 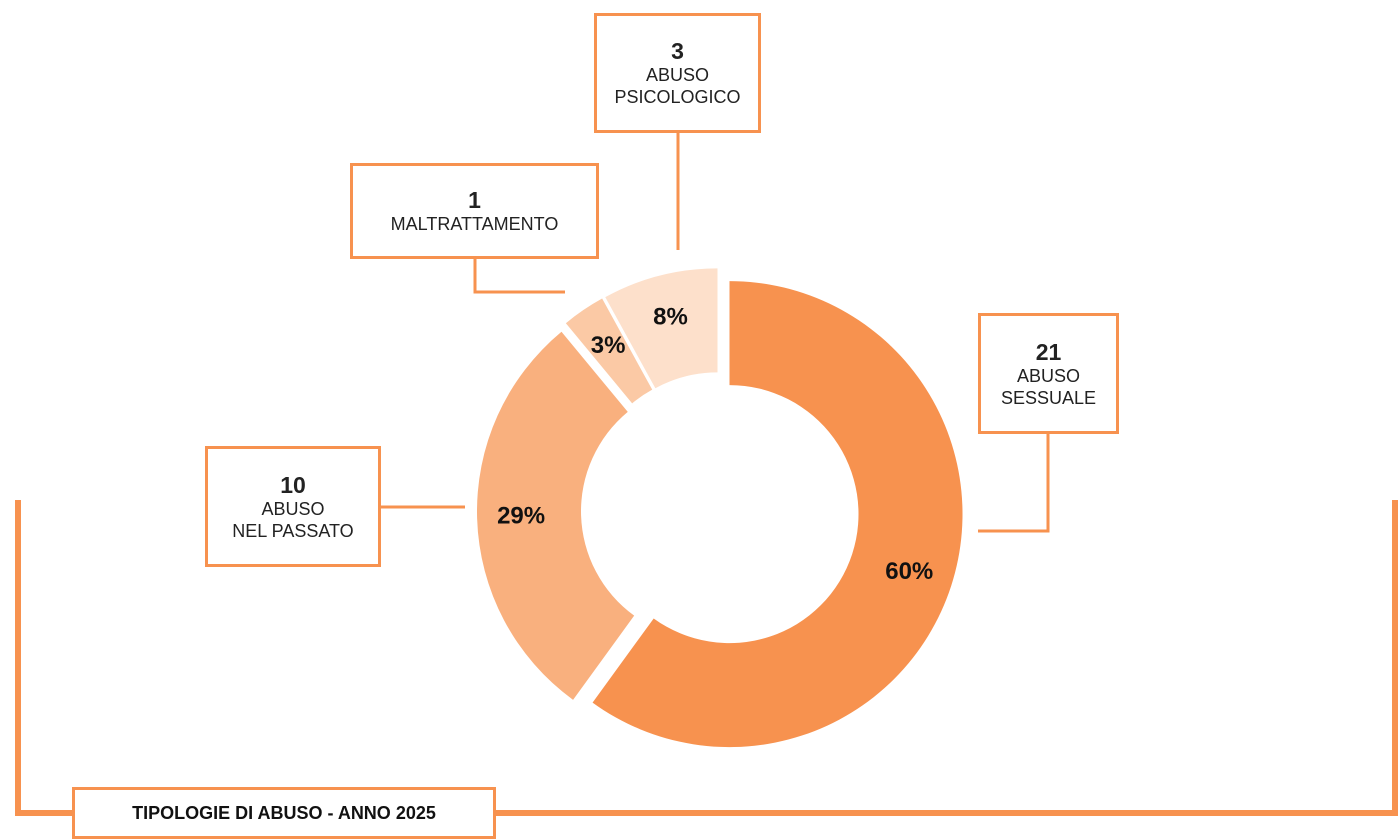 I want to click on callout-count: 1, so click(x=474, y=200).